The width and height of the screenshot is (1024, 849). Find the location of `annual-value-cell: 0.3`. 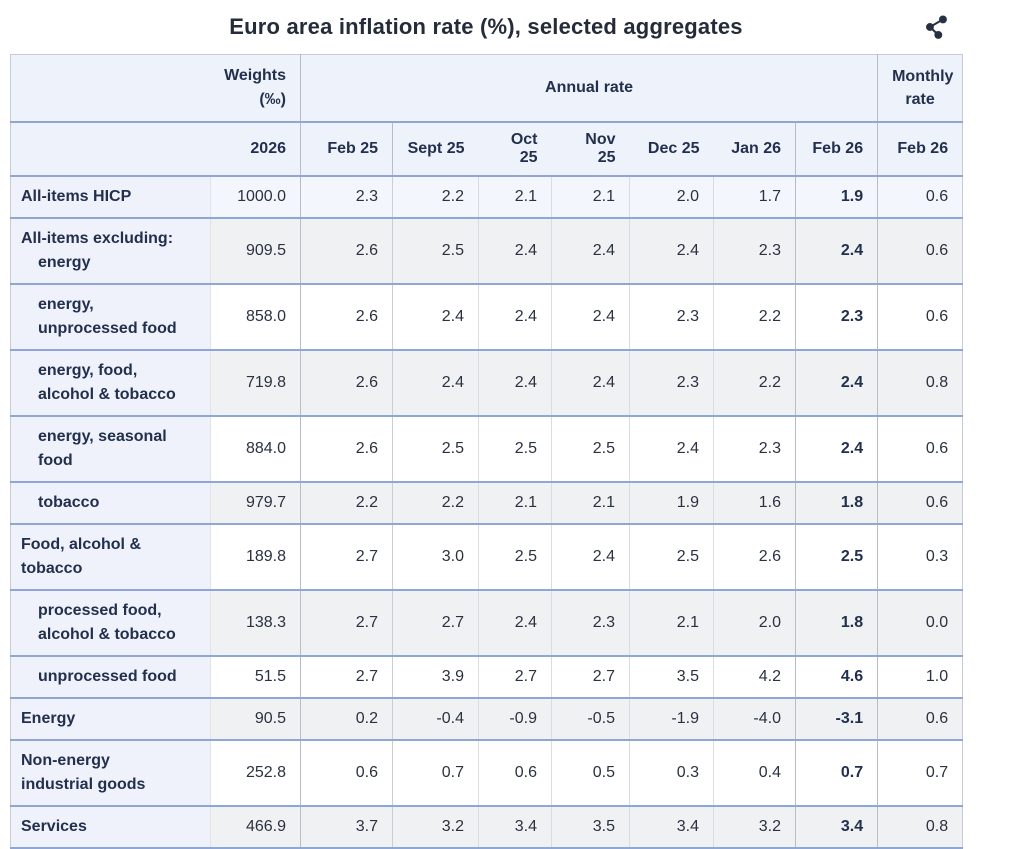

annual-value-cell: 0.3 is located at coordinates (671, 773).